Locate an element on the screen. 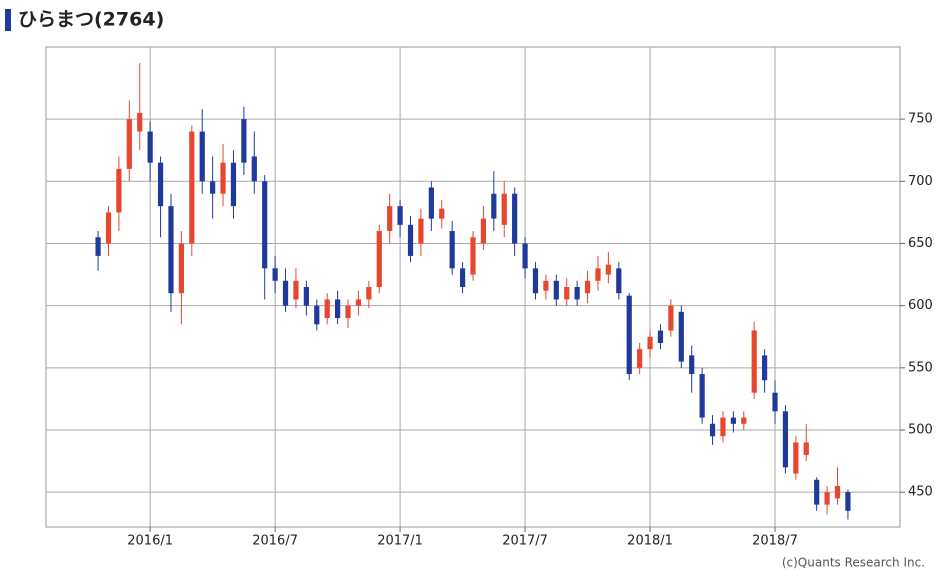 The height and width of the screenshot is (581, 945). x-tick-label: 2016/7 is located at coordinates (275, 541).